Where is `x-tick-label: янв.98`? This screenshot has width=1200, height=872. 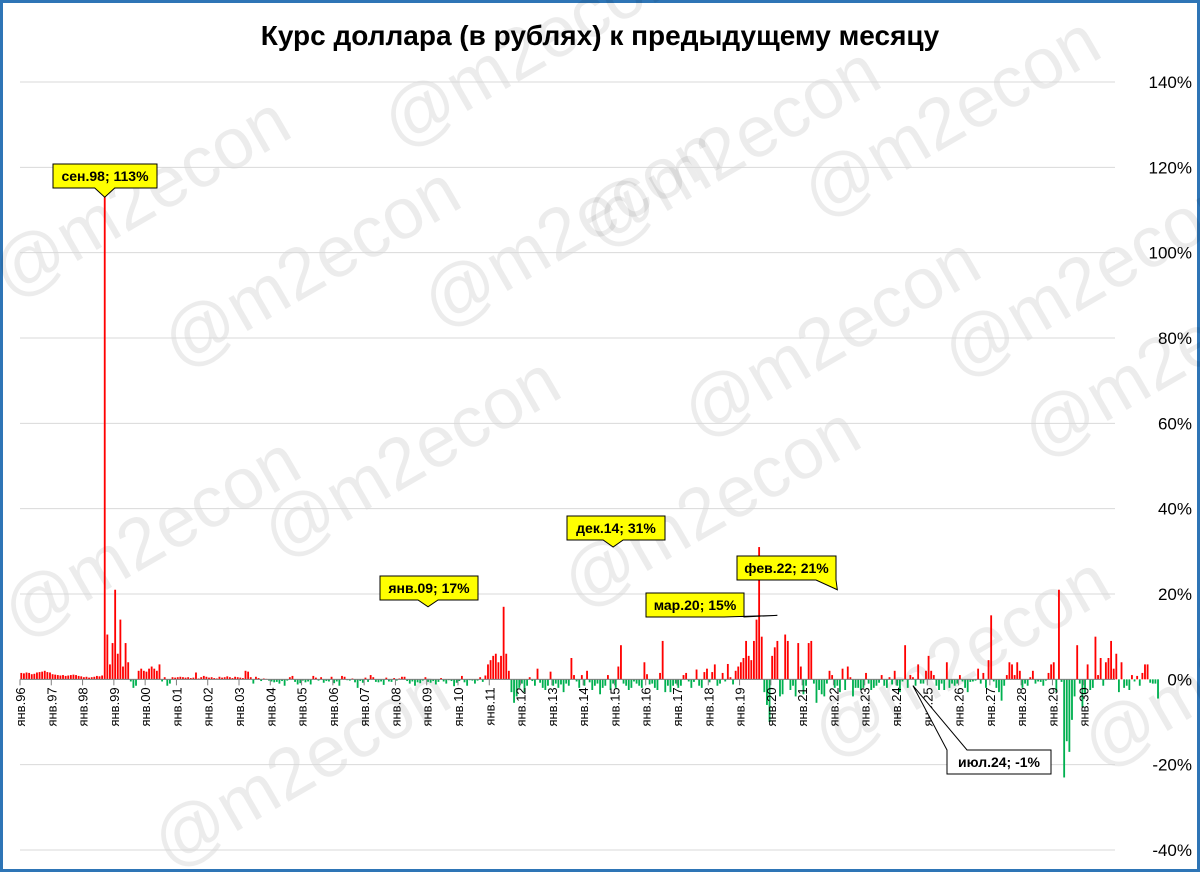
x-tick-label: янв.98 is located at coordinates (83, 706).